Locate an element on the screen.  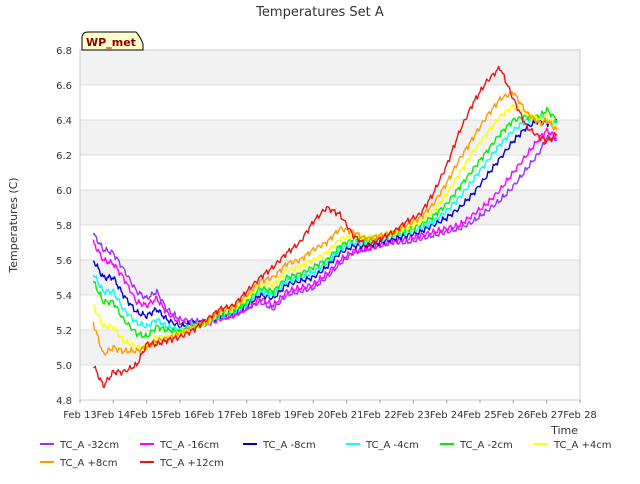
y-tick-label: 6.8 is located at coordinates (64, 51).